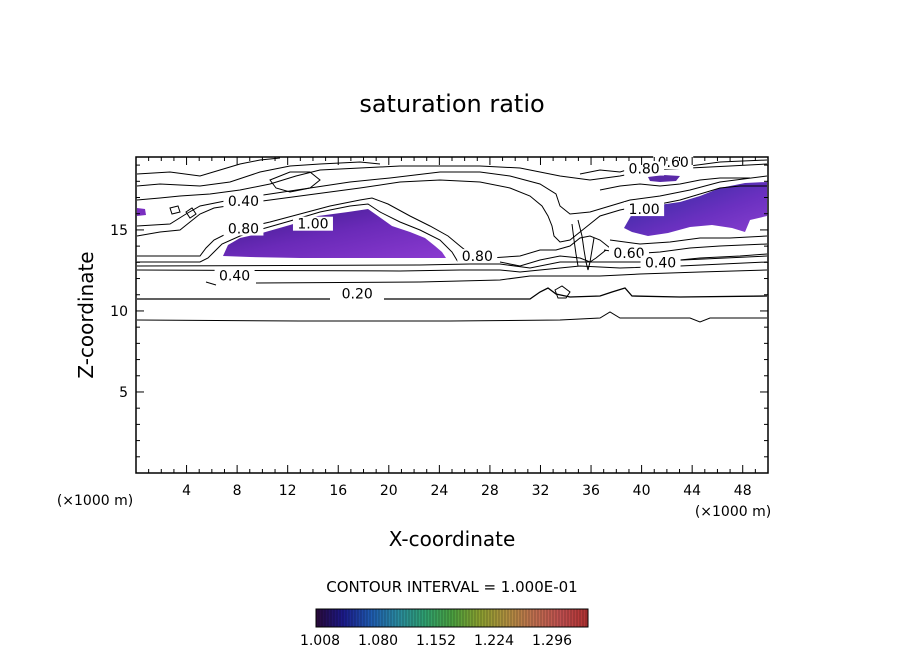 The height and width of the screenshot is (654, 904). What do you see at coordinates (86, 314) in the screenshot?
I see `y-axis-label: Z-coordinate` at bounding box center [86, 314].